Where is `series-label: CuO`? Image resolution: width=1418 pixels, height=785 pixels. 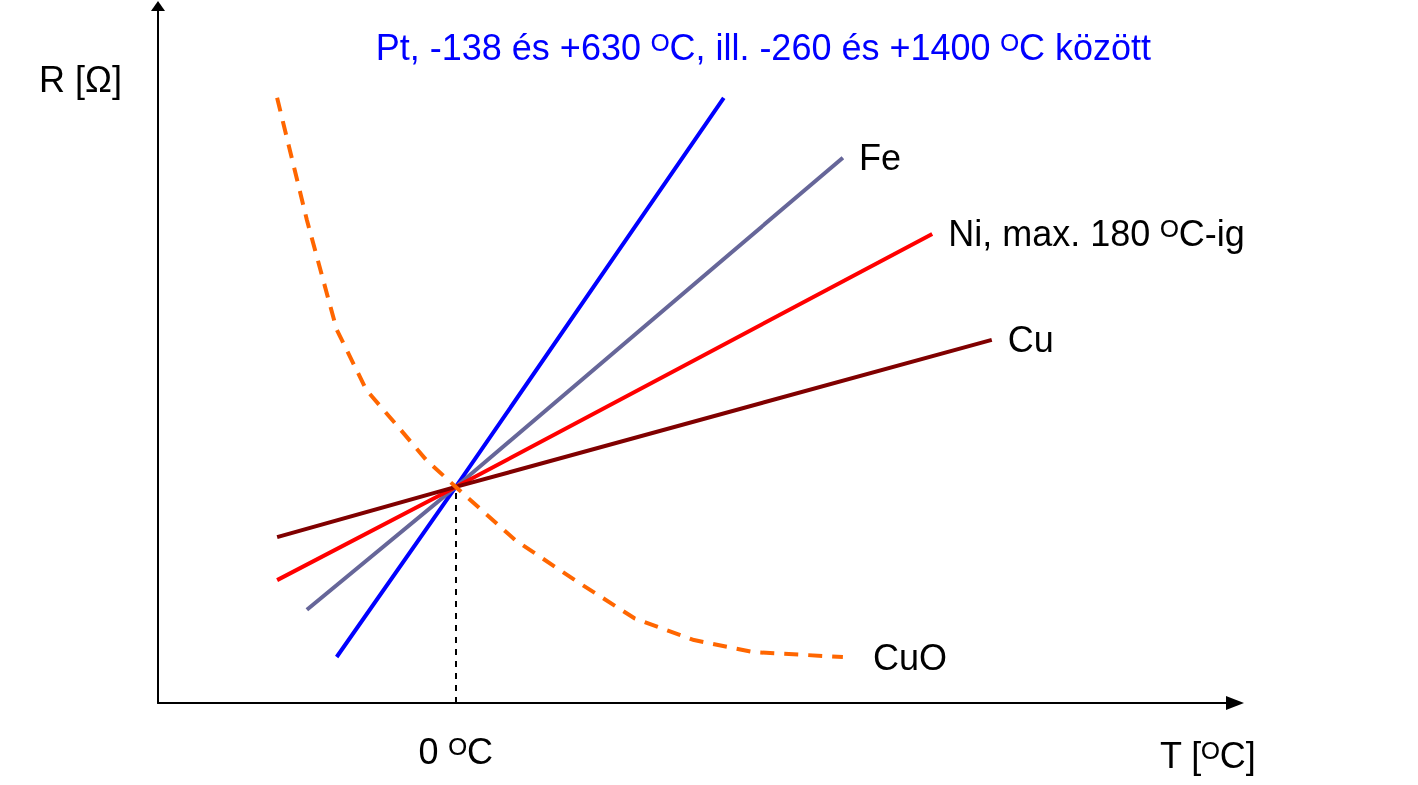 series-label: CuO is located at coordinates (909, 657).